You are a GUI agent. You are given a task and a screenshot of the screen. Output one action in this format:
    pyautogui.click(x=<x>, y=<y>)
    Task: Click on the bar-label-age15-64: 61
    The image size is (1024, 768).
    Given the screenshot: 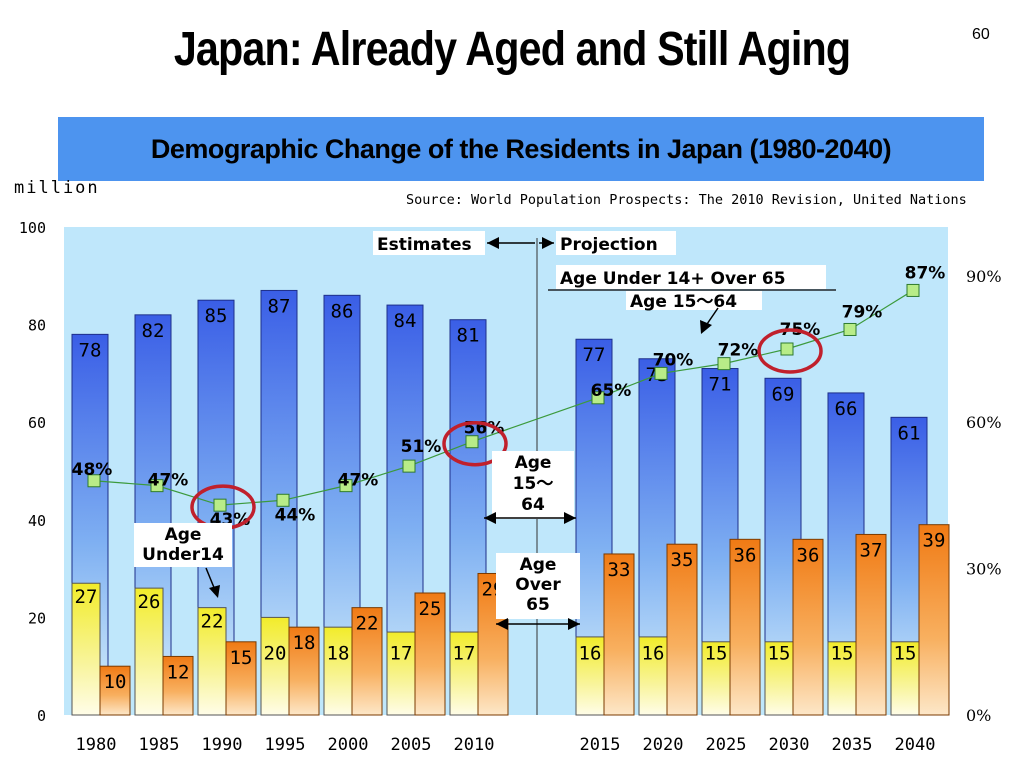 What is the action you would take?
    pyautogui.click(x=909, y=433)
    